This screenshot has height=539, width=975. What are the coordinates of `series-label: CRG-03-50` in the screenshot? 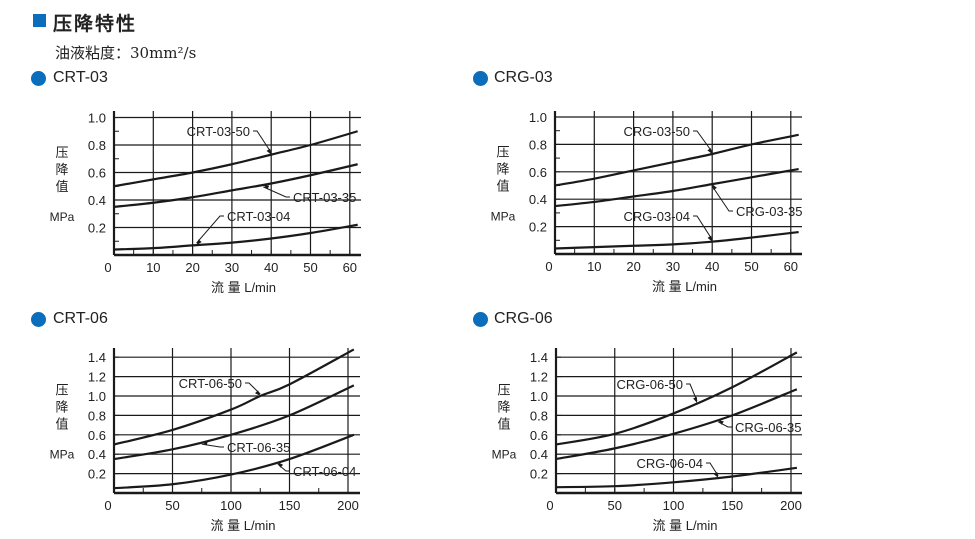 It's located at (657, 131).